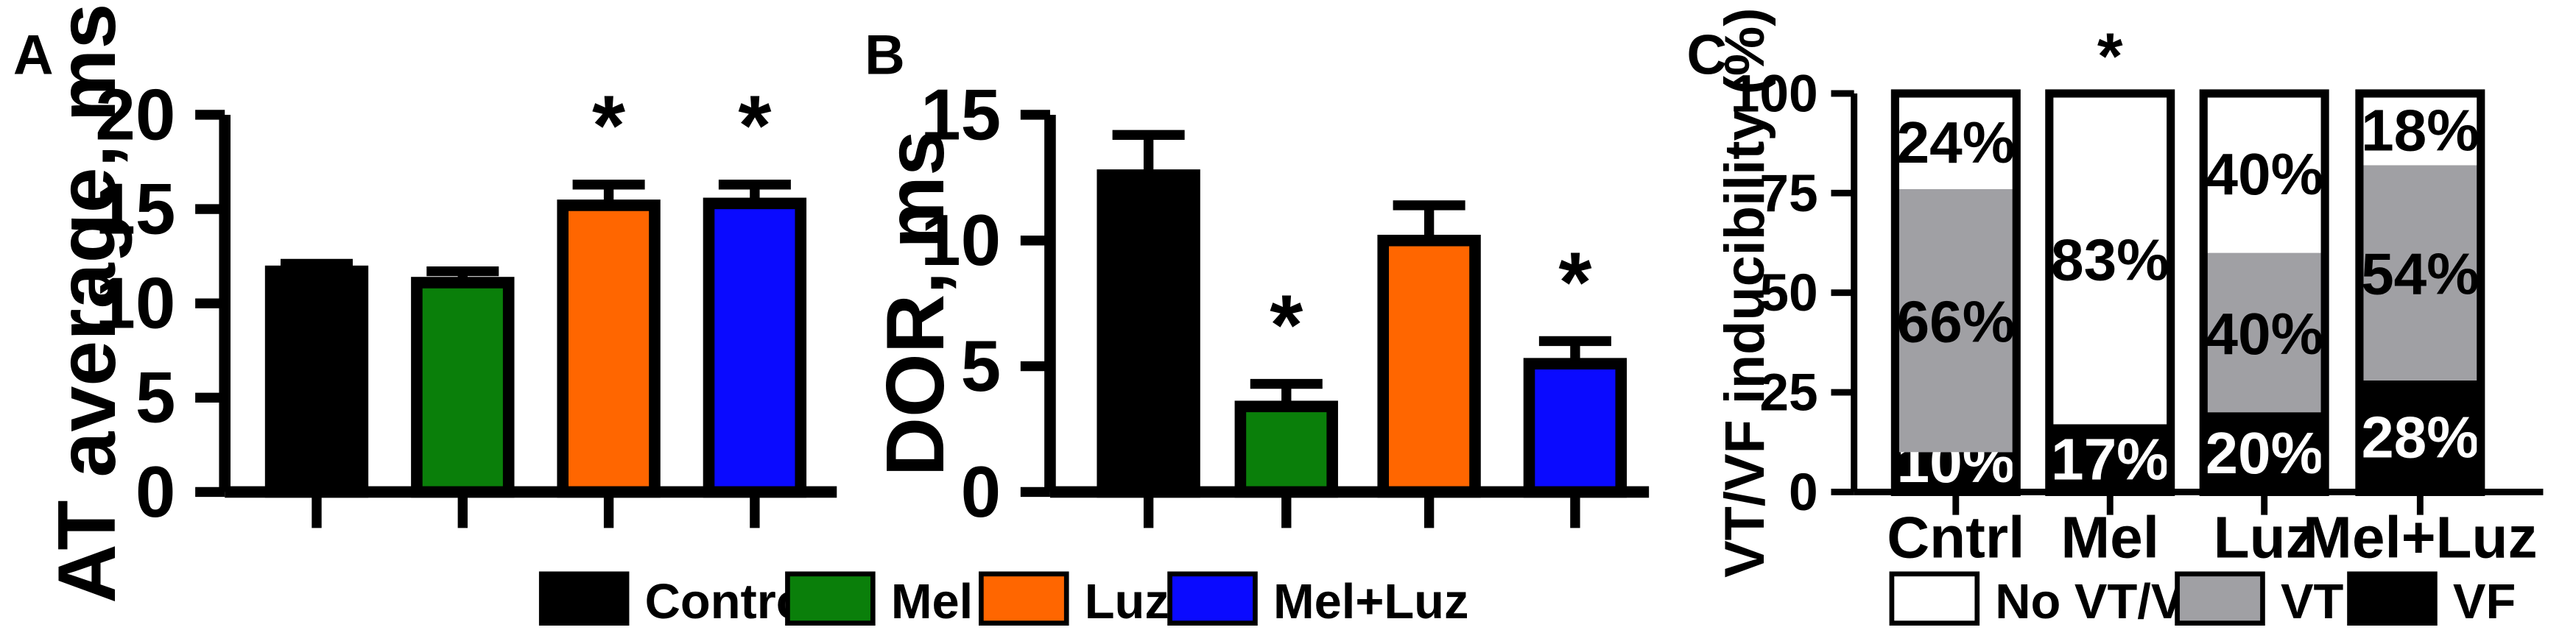 This screenshot has width=2576, height=644. What do you see at coordinates (1706, 55) in the screenshot?
I see `panel-letter-c: C` at bounding box center [1706, 55].